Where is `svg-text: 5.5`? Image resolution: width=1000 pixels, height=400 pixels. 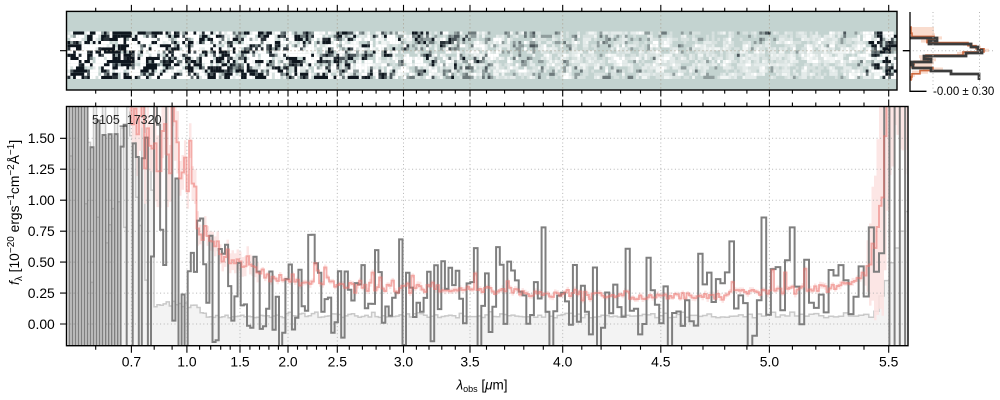 svg-text: 5.5 is located at coordinates (889, 362).